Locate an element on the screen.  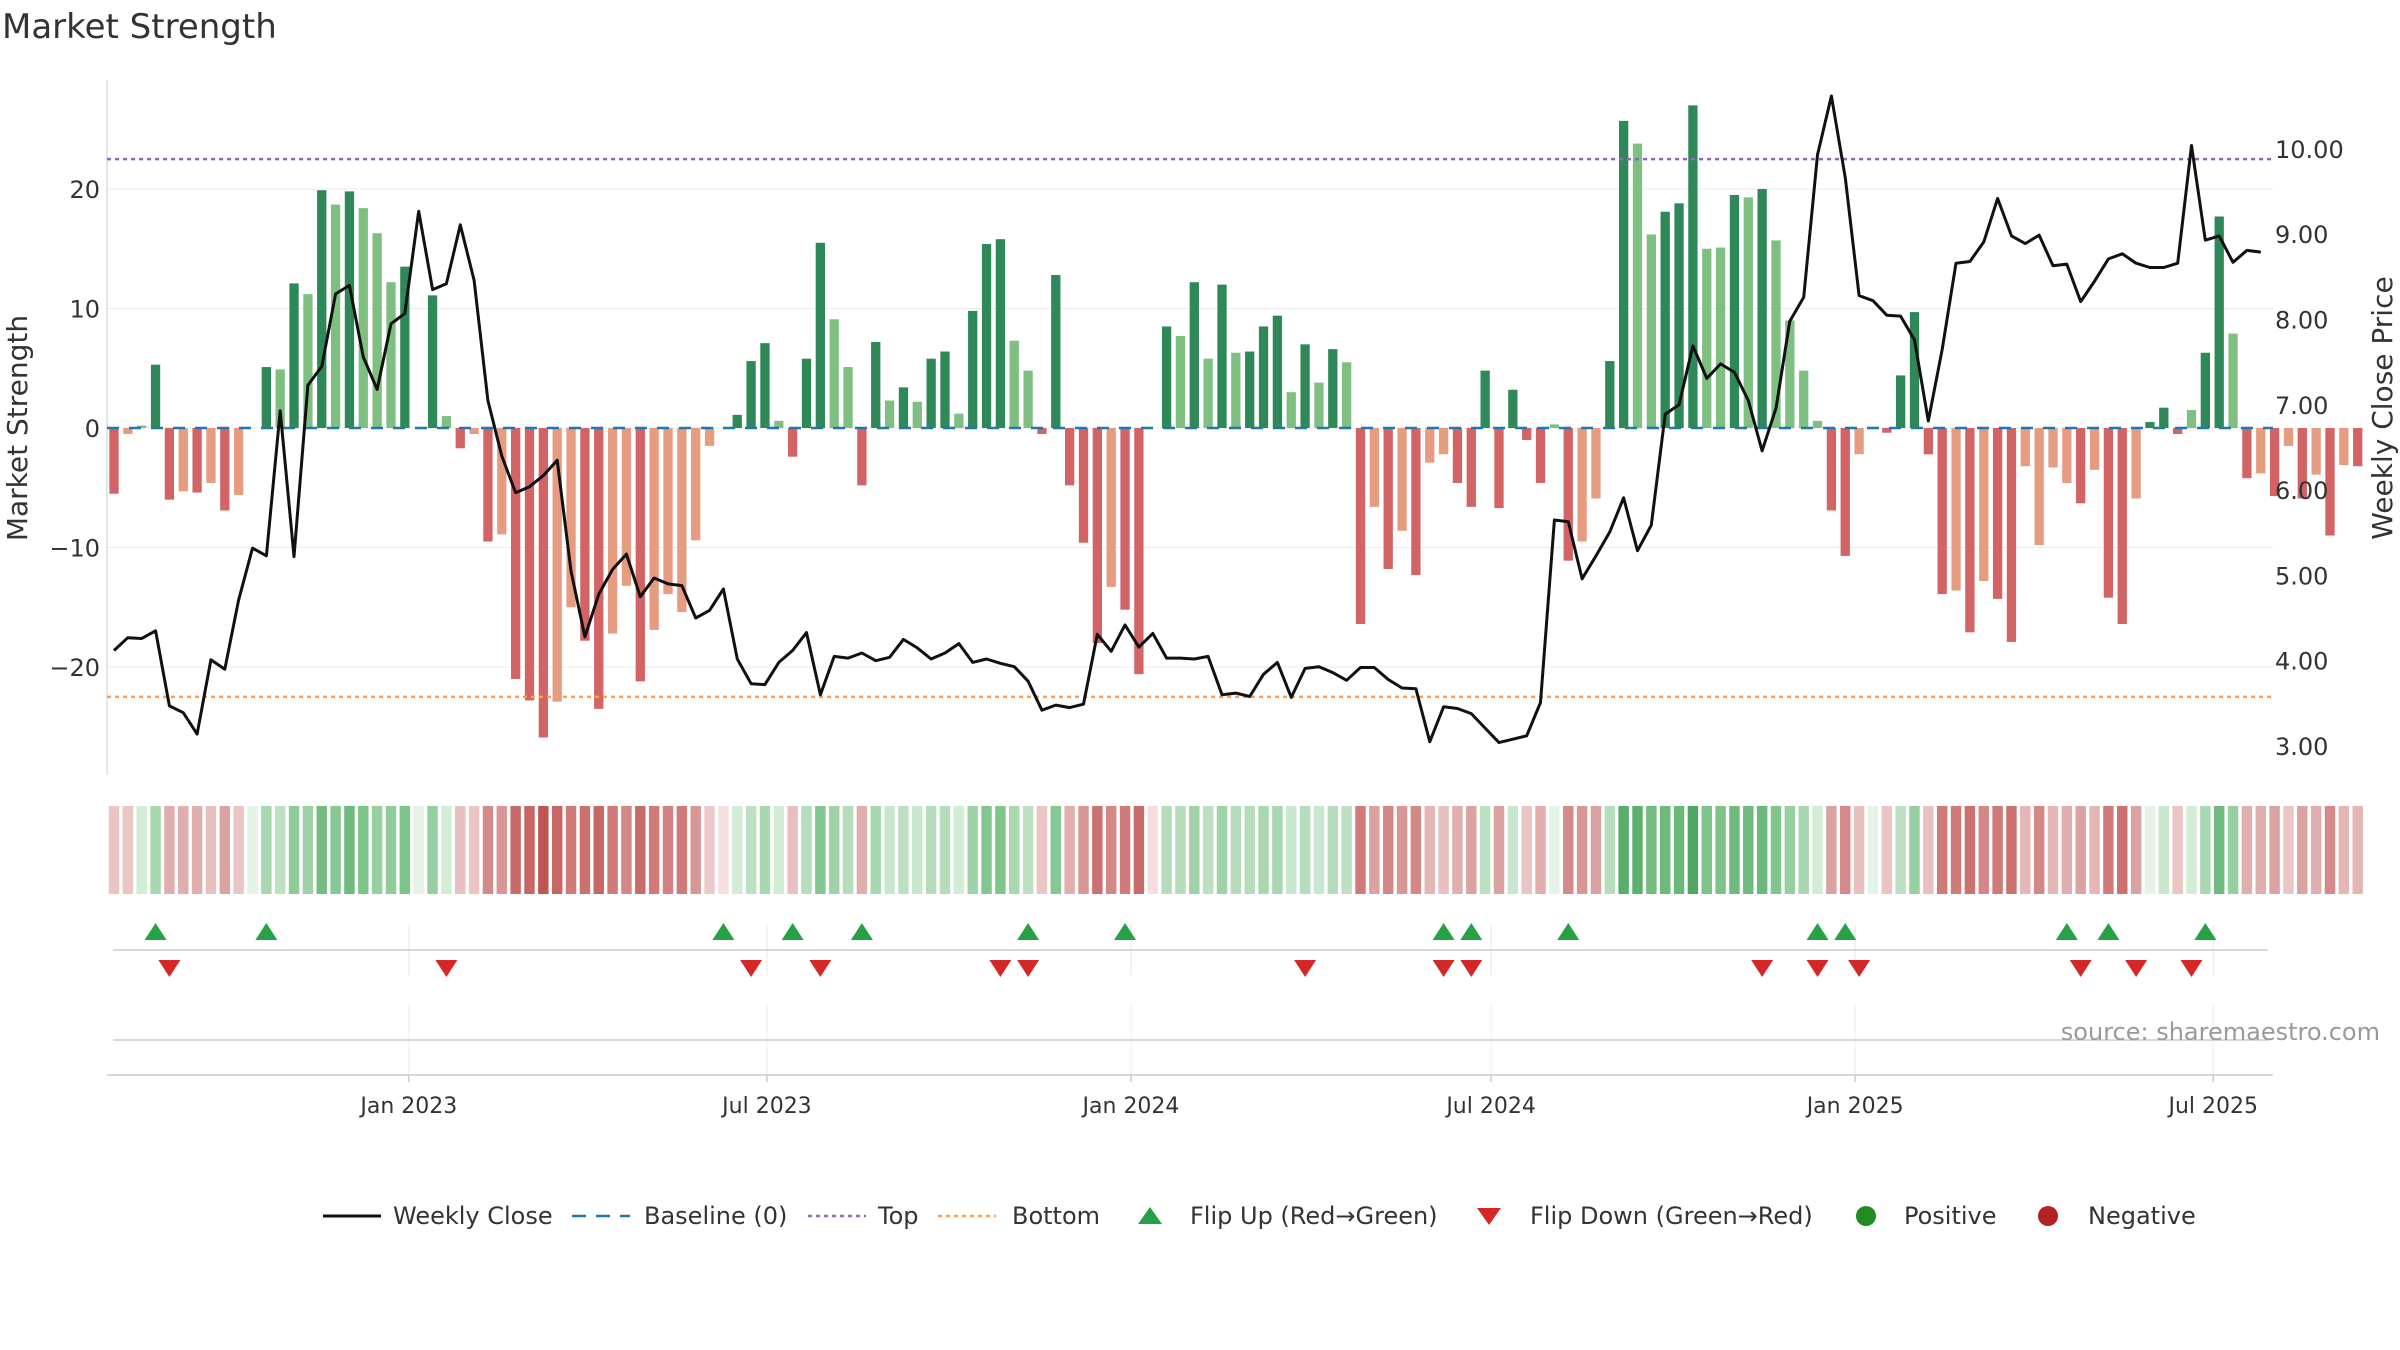
legend-item: Positive is located at coordinates (1926, 1216).